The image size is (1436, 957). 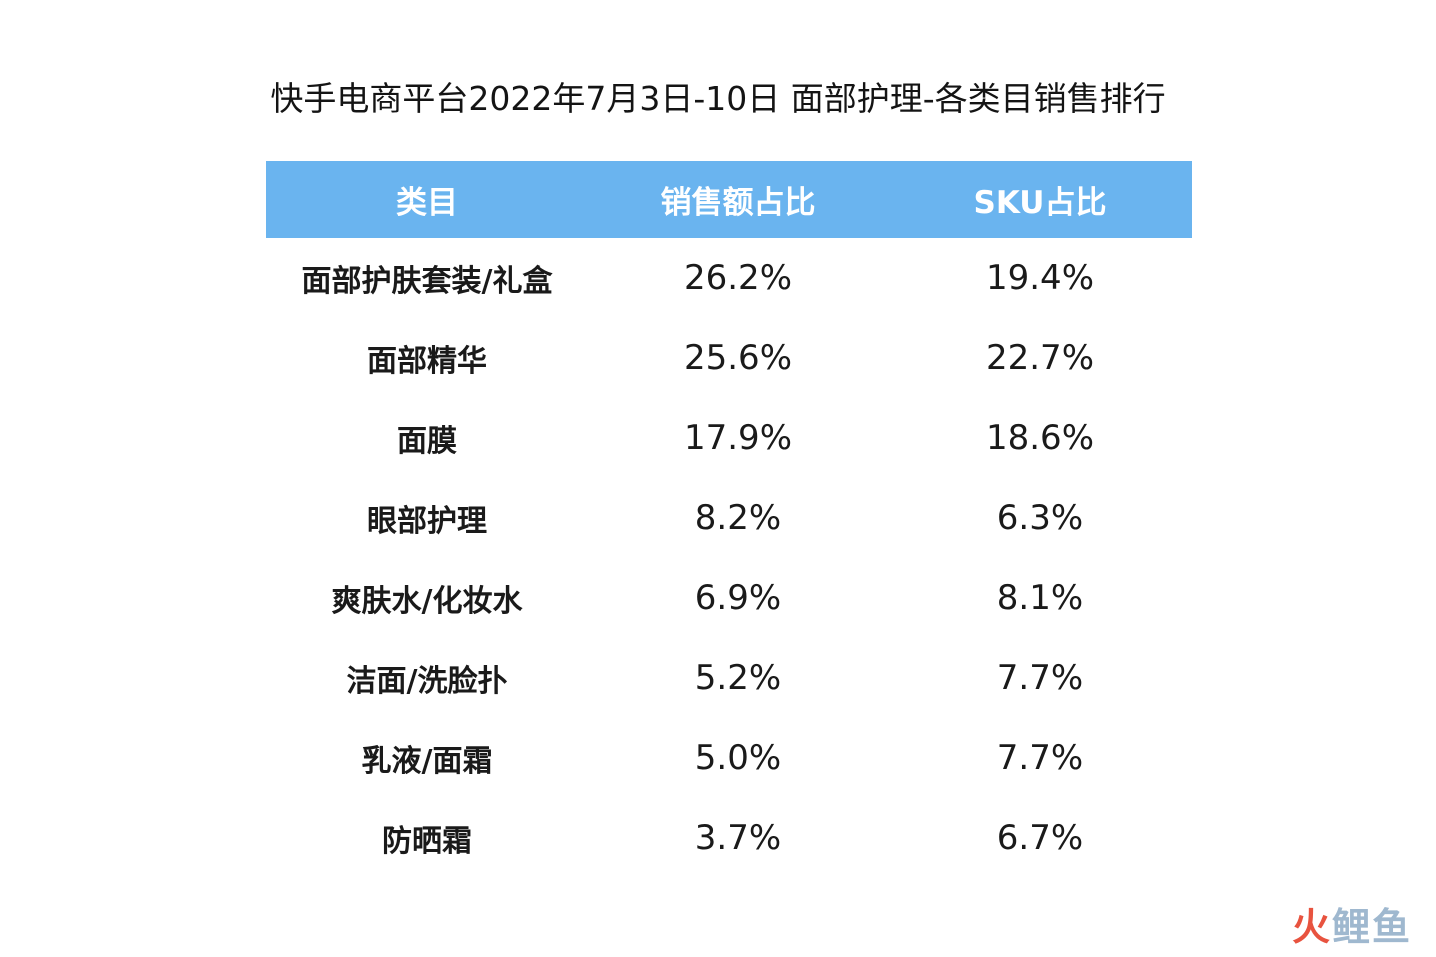 What do you see at coordinates (718, 98) in the screenshot?
I see `page-title: 快手电商平台2022年7月3日-10日 面部护理-各类目销售排行` at bounding box center [718, 98].